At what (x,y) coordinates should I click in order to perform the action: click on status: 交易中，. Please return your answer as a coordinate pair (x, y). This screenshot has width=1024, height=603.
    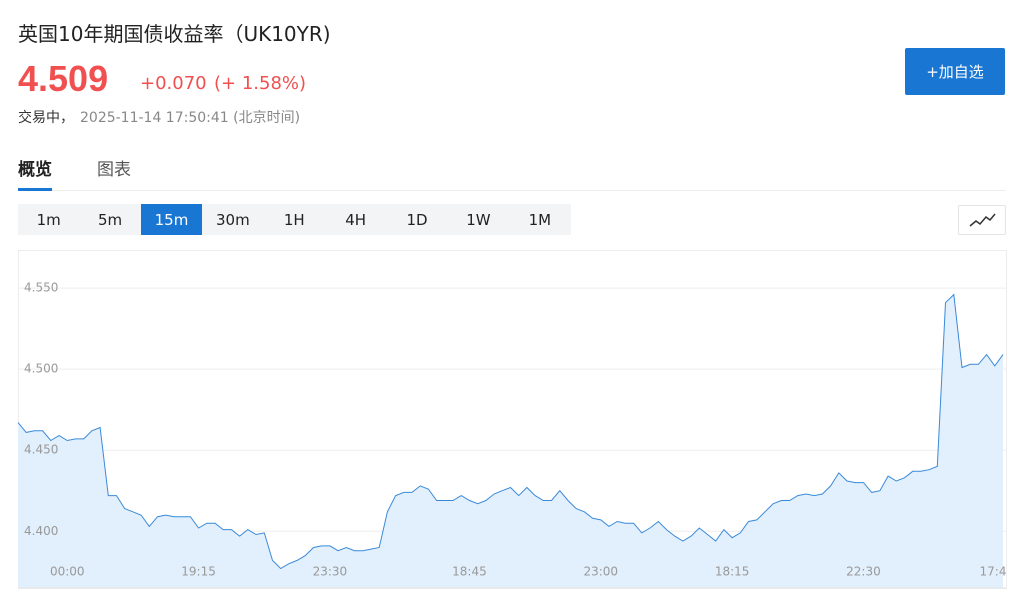
    Looking at the image, I should click on (46, 118).